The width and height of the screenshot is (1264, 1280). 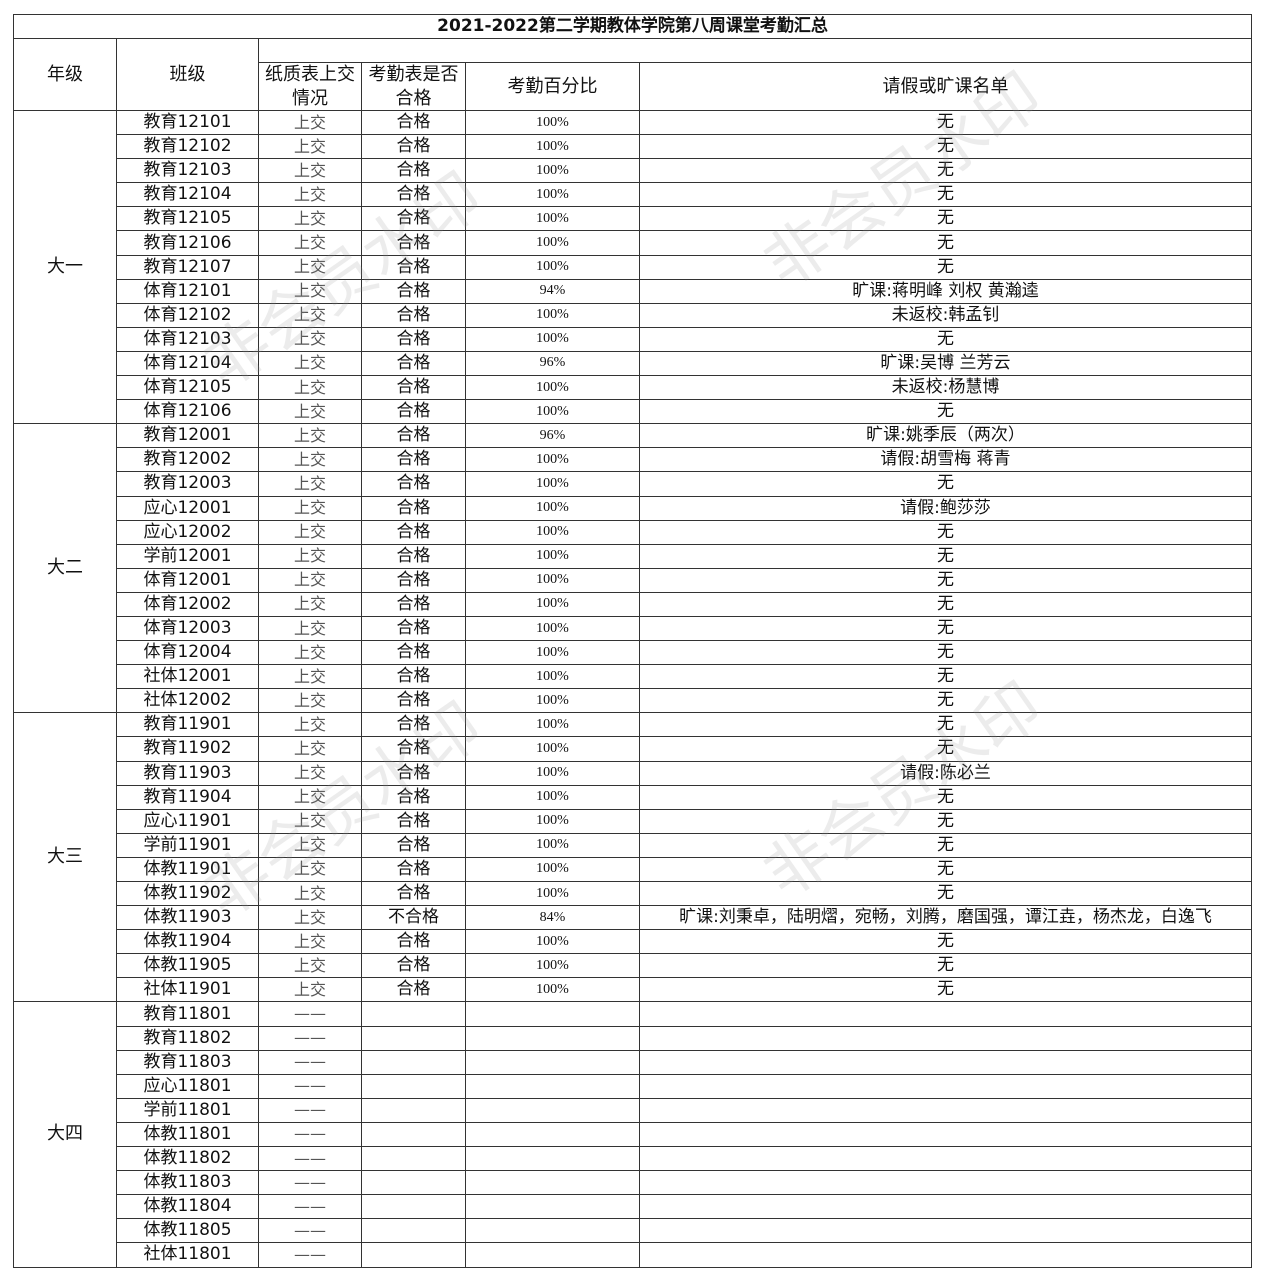 What do you see at coordinates (633, 869) in the screenshot?
I see `table-row: 体教11901 上交 合格 100% 无` at bounding box center [633, 869].